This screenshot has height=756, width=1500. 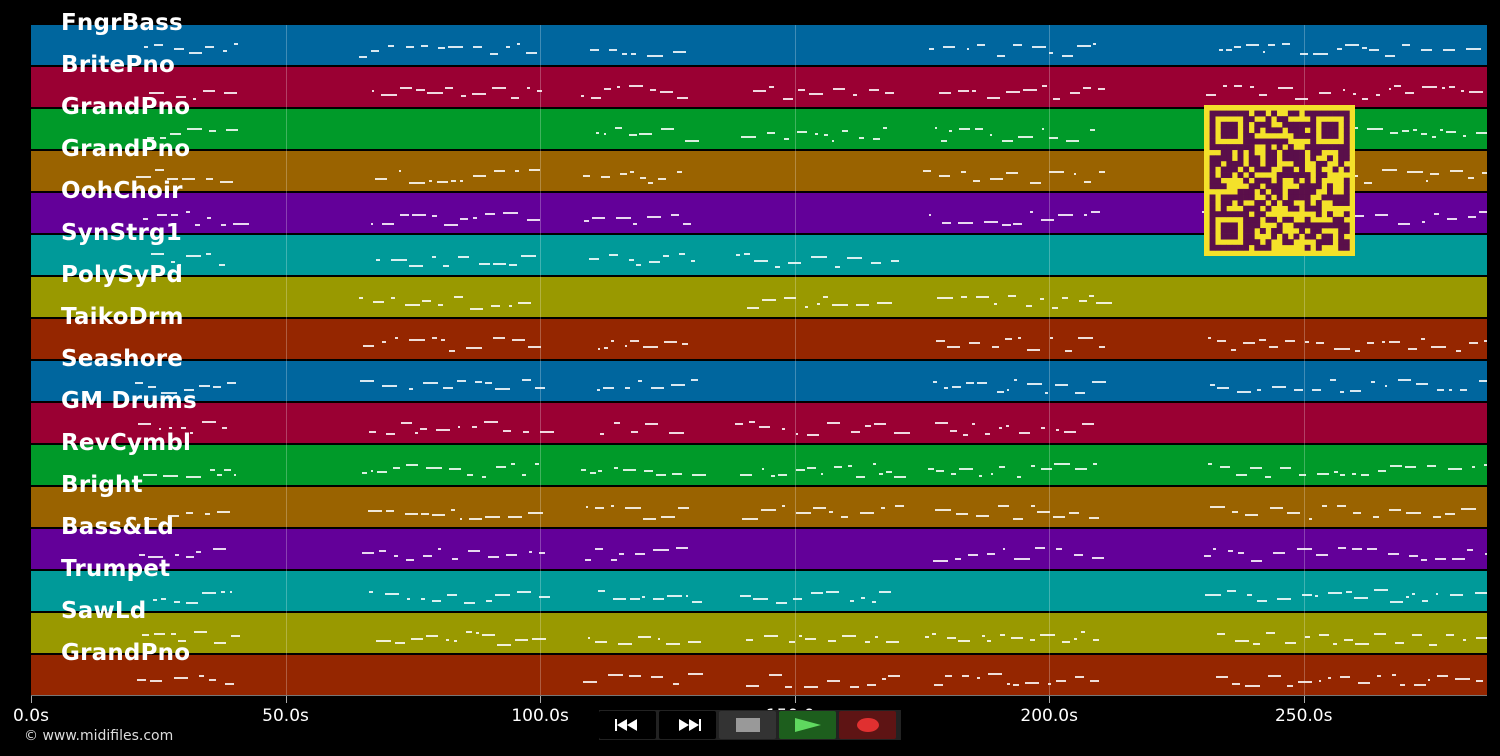 I want to click on qr-code-icon, so click(x=1279, y=180).